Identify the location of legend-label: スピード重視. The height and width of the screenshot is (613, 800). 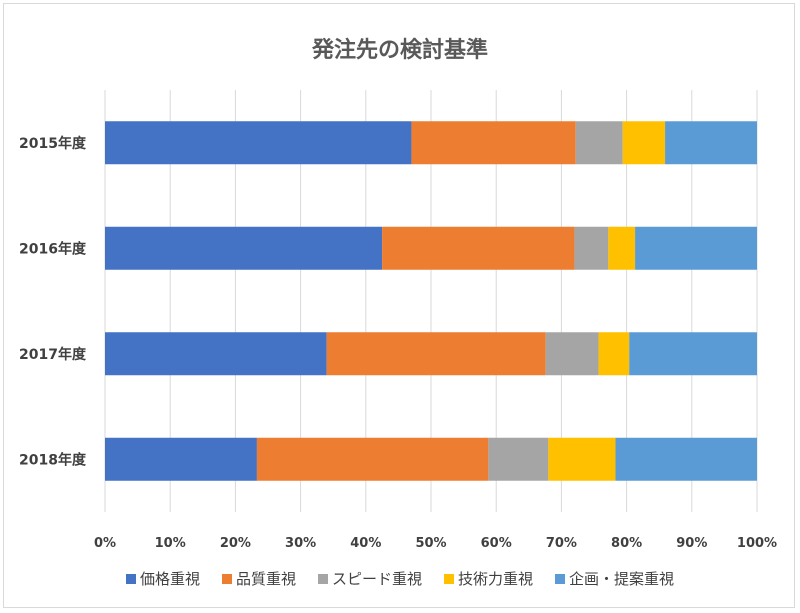
(376, 579).